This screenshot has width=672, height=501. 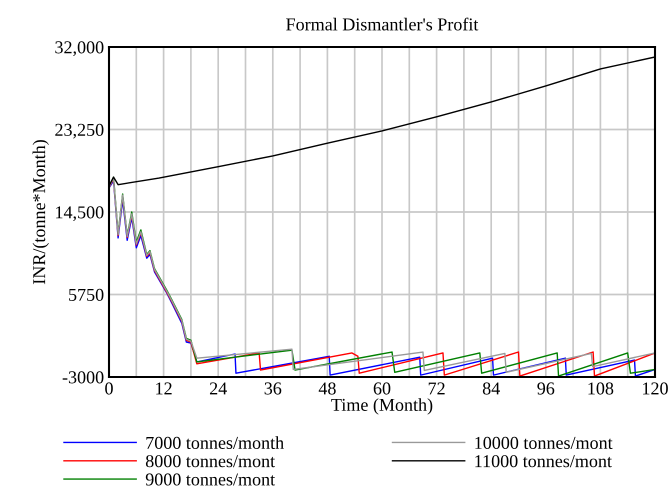 What do you see at coordinates (79, 131) in the screenshot?
I see `y-tick-label: 23,250` at bounding box center [79, 131].